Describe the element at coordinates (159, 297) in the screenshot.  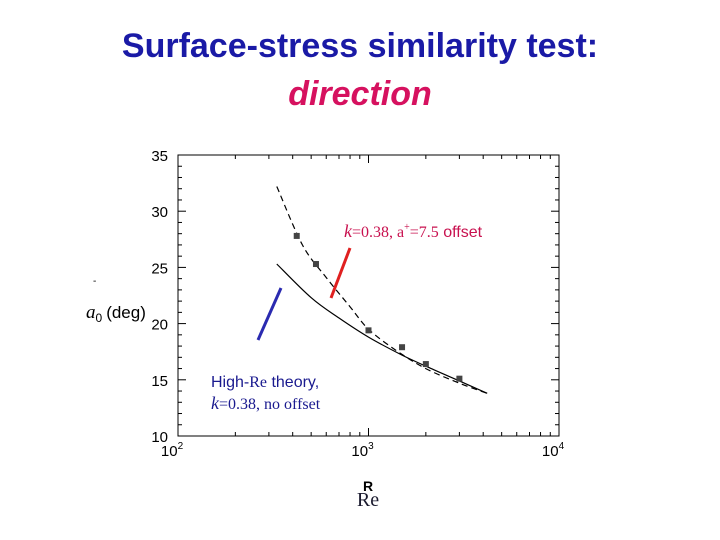
I see `y-tick-labels: 35 30 25 20 15 10` at that location.